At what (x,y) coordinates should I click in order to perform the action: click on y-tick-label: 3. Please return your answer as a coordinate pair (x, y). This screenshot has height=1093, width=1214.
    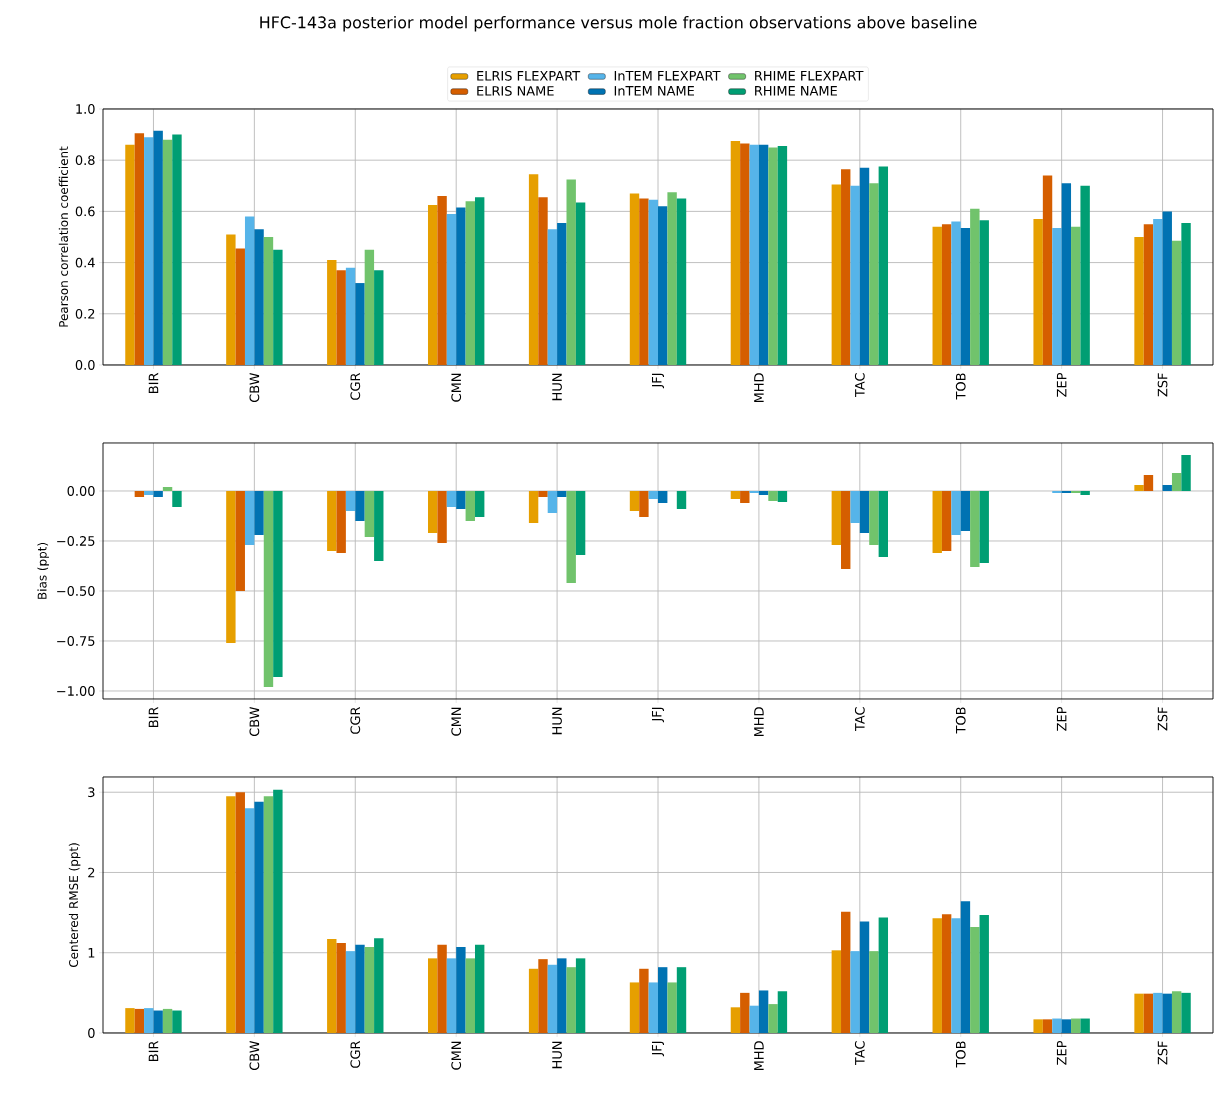
    Looking at the image, I should click on (91, 792).